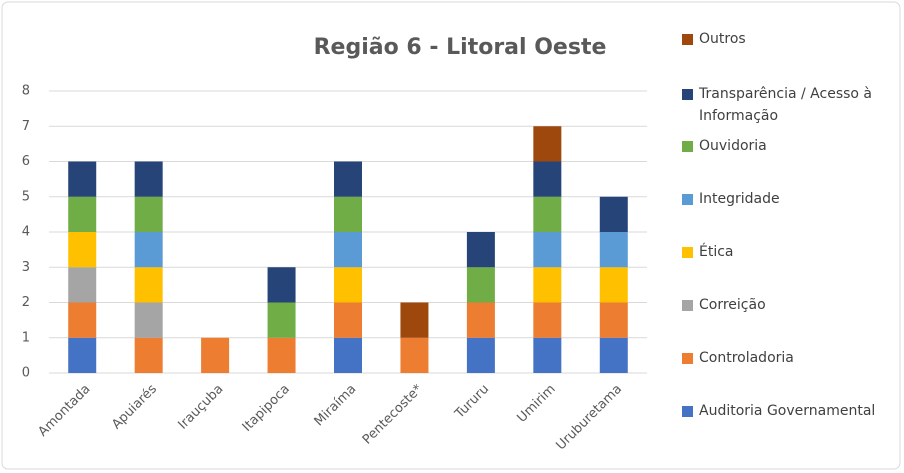 The width and height of the screenshot is (904, 473). Describe the element at coordinates (733, 146) in the screenshot. I see `legend-label: Ouvidoria` at that location.